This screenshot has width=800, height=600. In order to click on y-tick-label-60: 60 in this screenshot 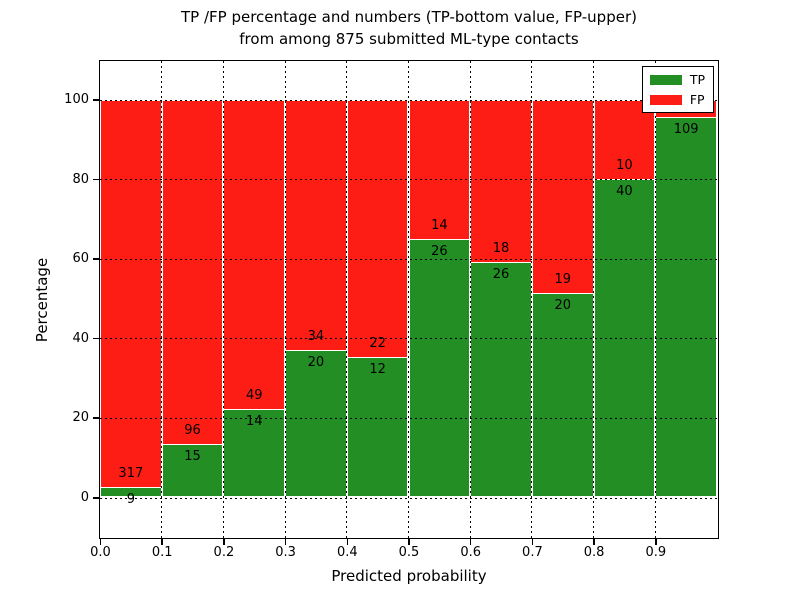, I will do `click(80, 259)`.